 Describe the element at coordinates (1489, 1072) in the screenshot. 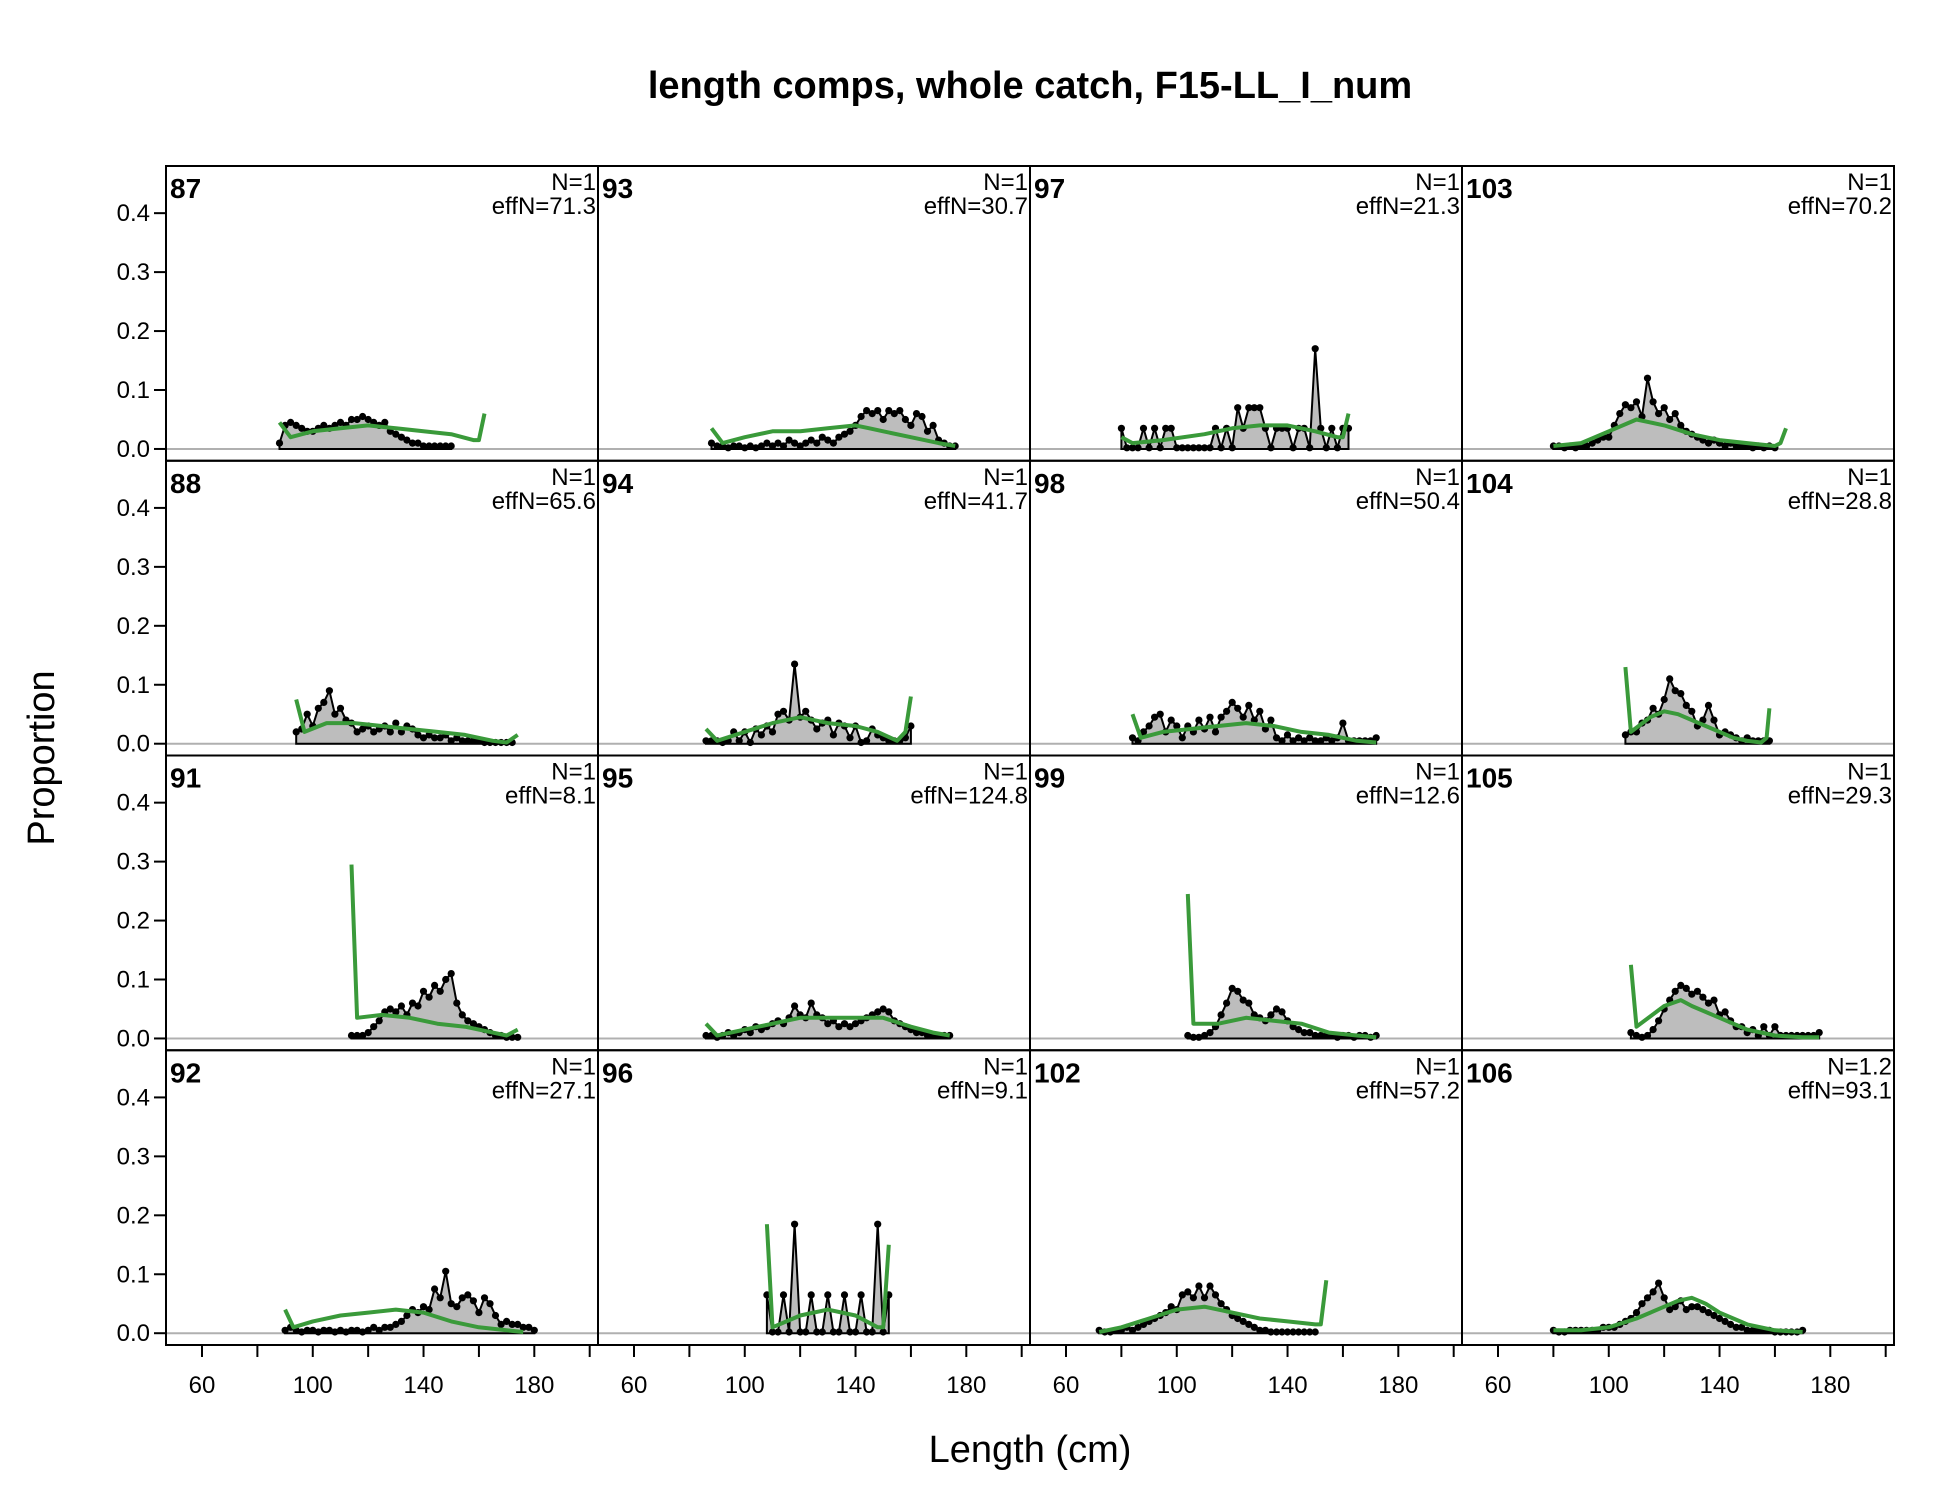

I see `panel-label: 106` at that location.